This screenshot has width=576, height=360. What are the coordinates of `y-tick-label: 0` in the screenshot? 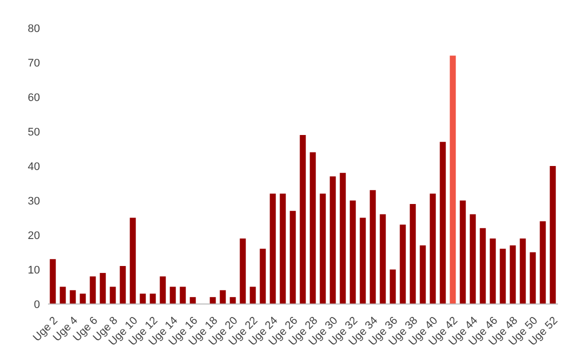 It's located at (37, 304).